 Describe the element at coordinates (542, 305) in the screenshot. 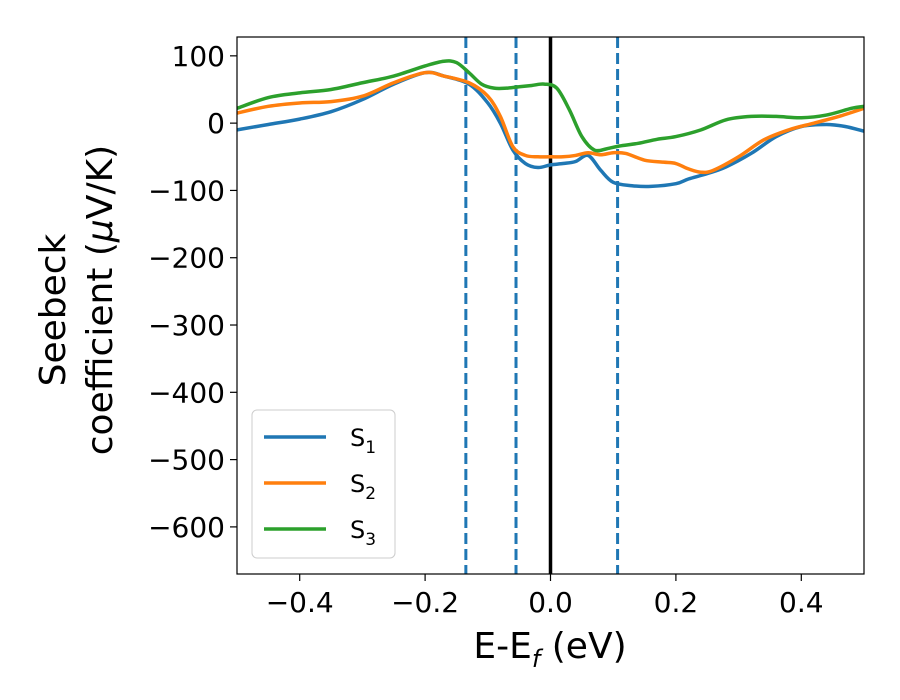

I see `reference-lines` at that location.